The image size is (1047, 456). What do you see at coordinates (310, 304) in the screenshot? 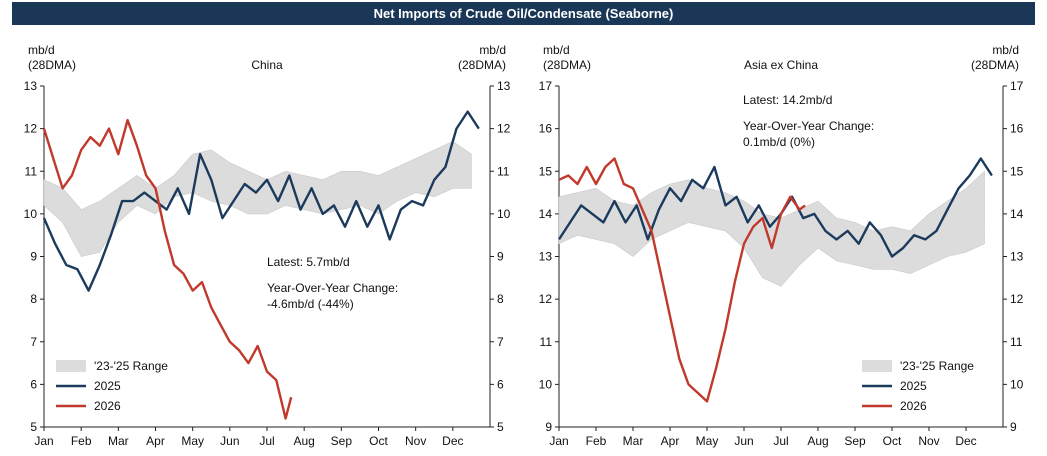
I see `annotation-text-2: -4.6mb/d (-44%)` at bounding box center [310, 304].